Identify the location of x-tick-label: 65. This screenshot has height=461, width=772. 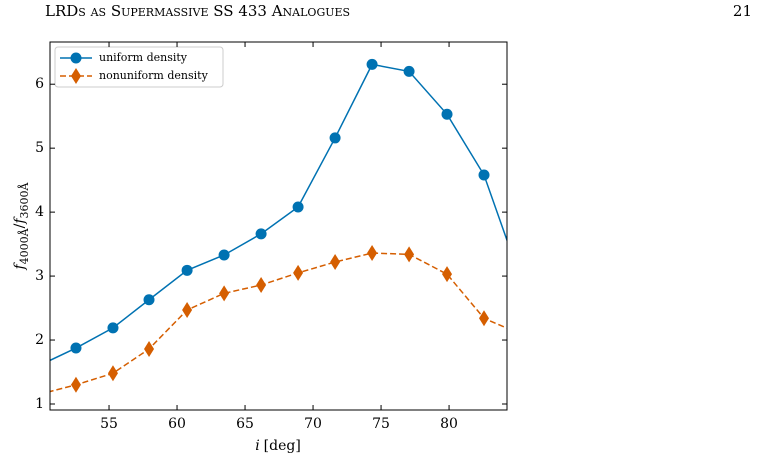
(245, 424).